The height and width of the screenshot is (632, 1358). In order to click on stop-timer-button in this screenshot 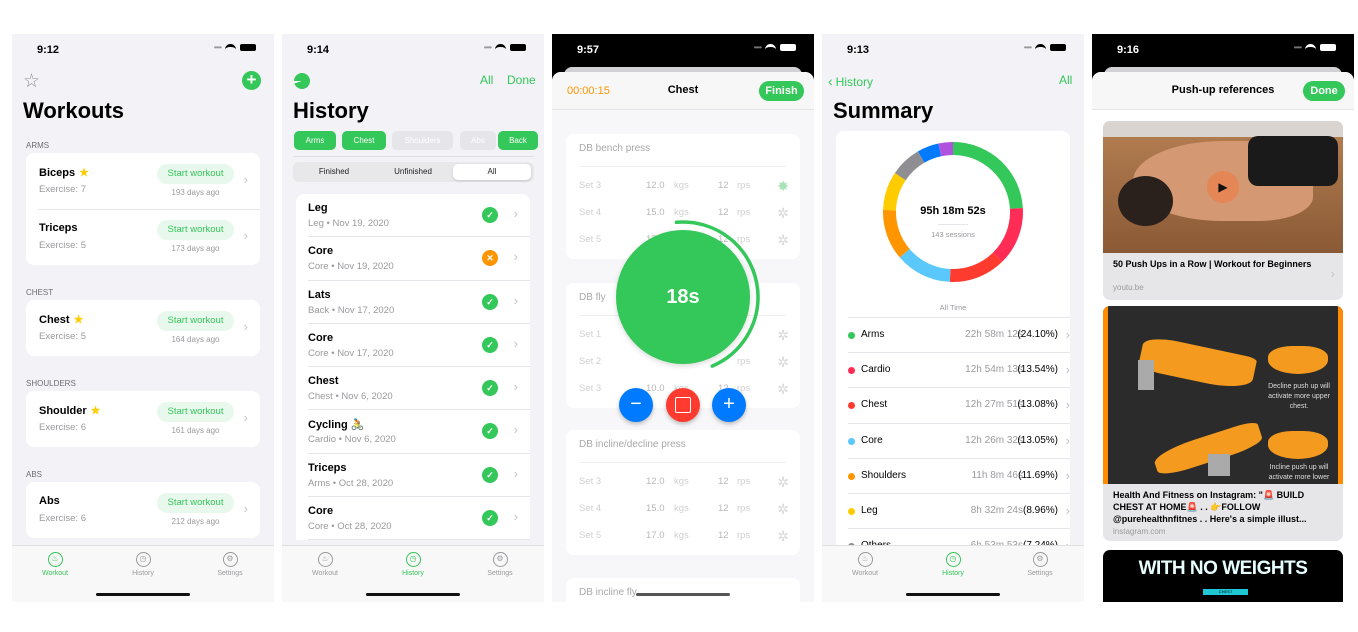, I will do `click(683, 405)`.